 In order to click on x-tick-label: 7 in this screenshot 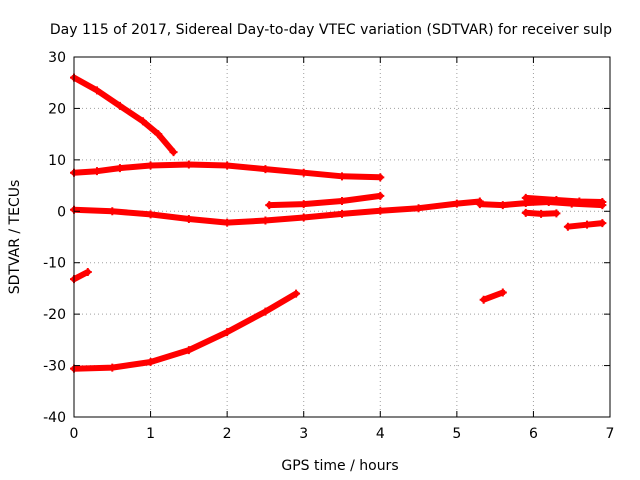, I will do `click(610, 434)`.